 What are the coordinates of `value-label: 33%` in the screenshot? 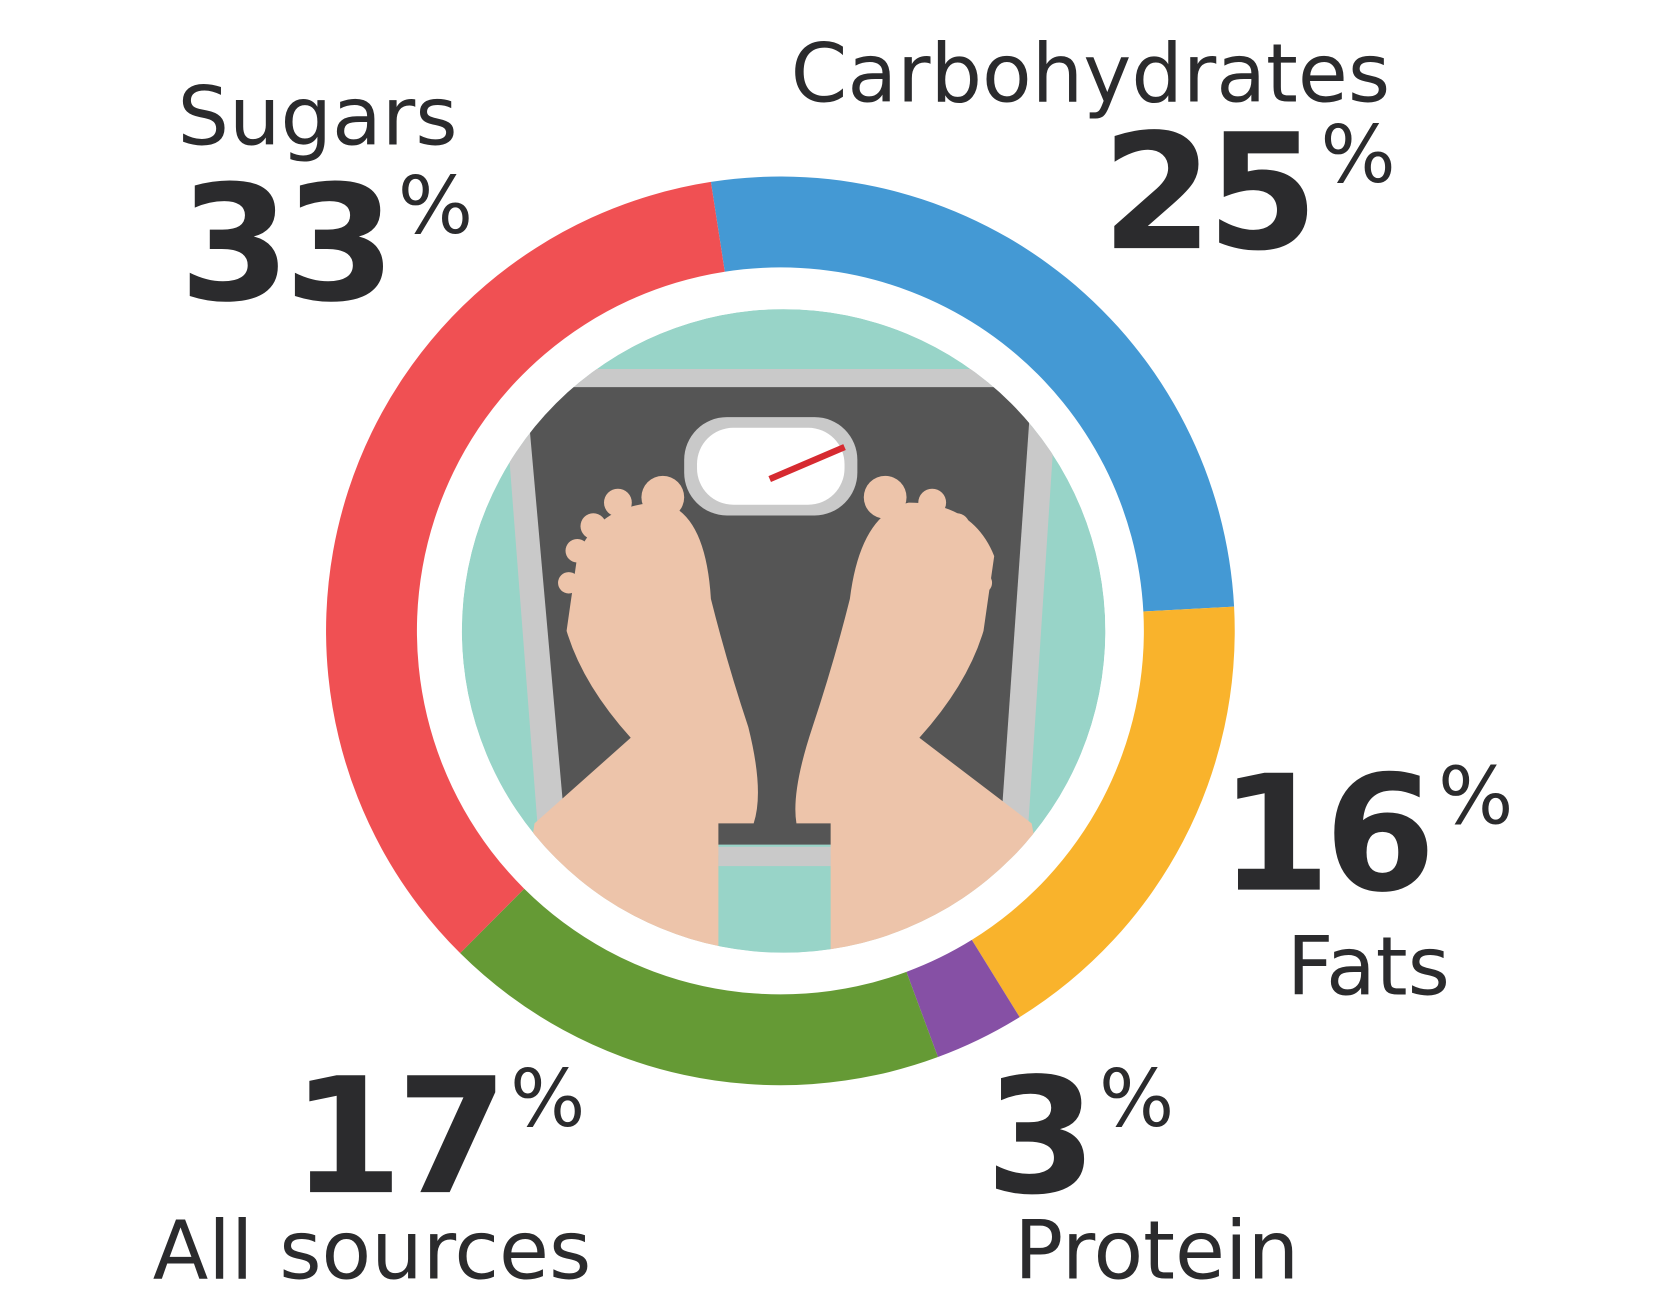 It's located at (326, 243).